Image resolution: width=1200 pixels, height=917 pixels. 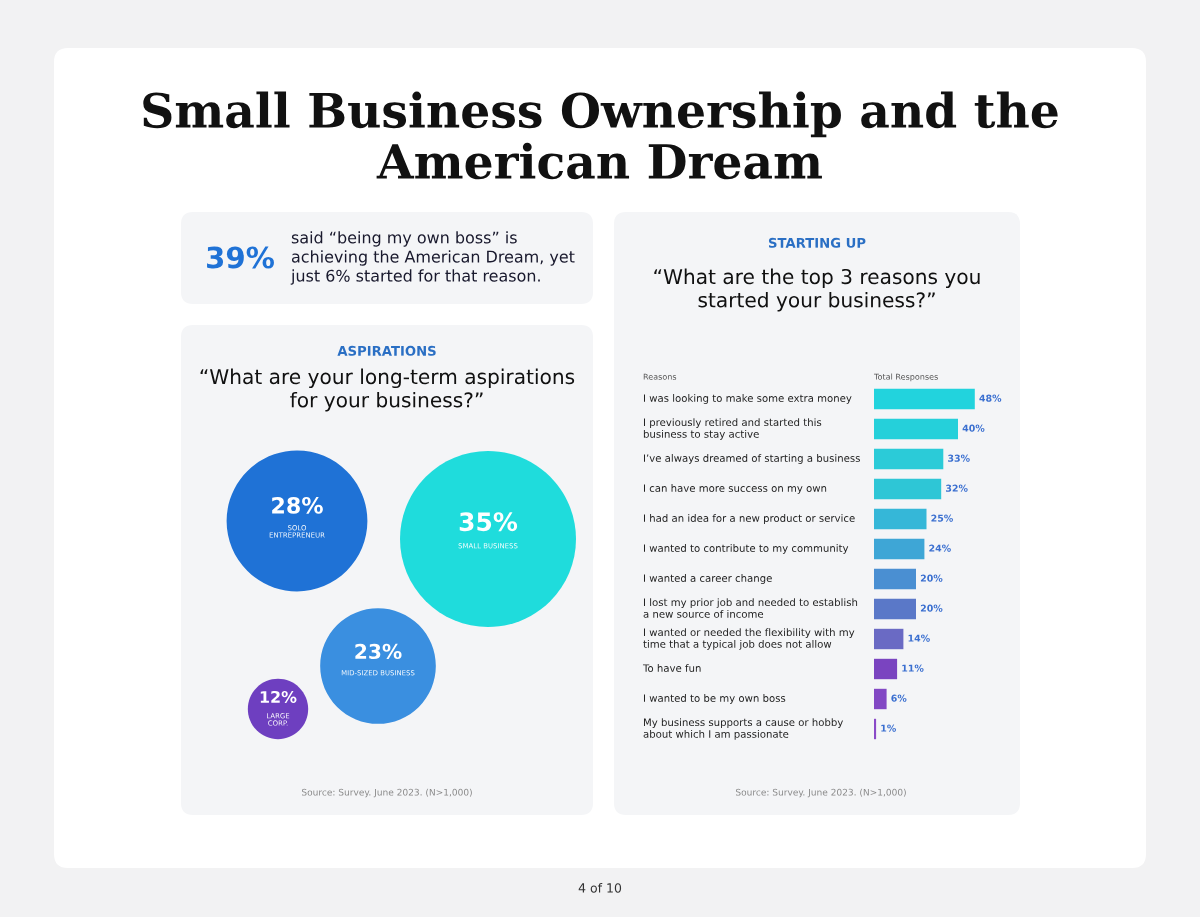 I want to click on y-tick-label: I wanted to contribute to my community, so click(x=746, y=549).